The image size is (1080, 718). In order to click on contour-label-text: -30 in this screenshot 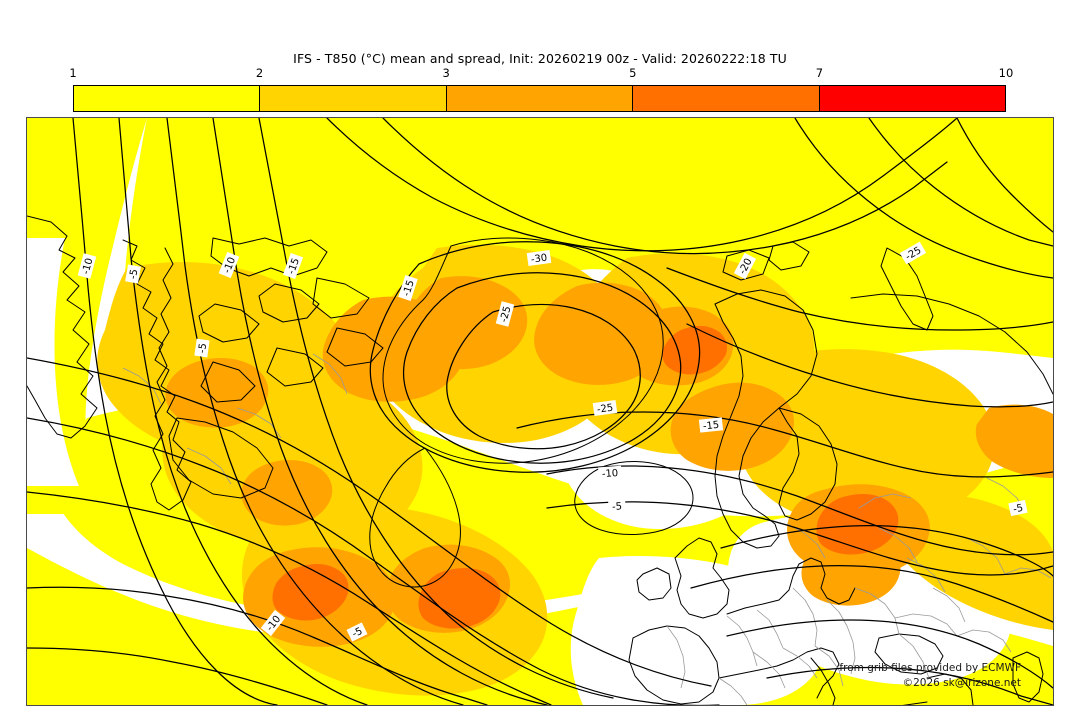, I will do `click(539, 259)`.